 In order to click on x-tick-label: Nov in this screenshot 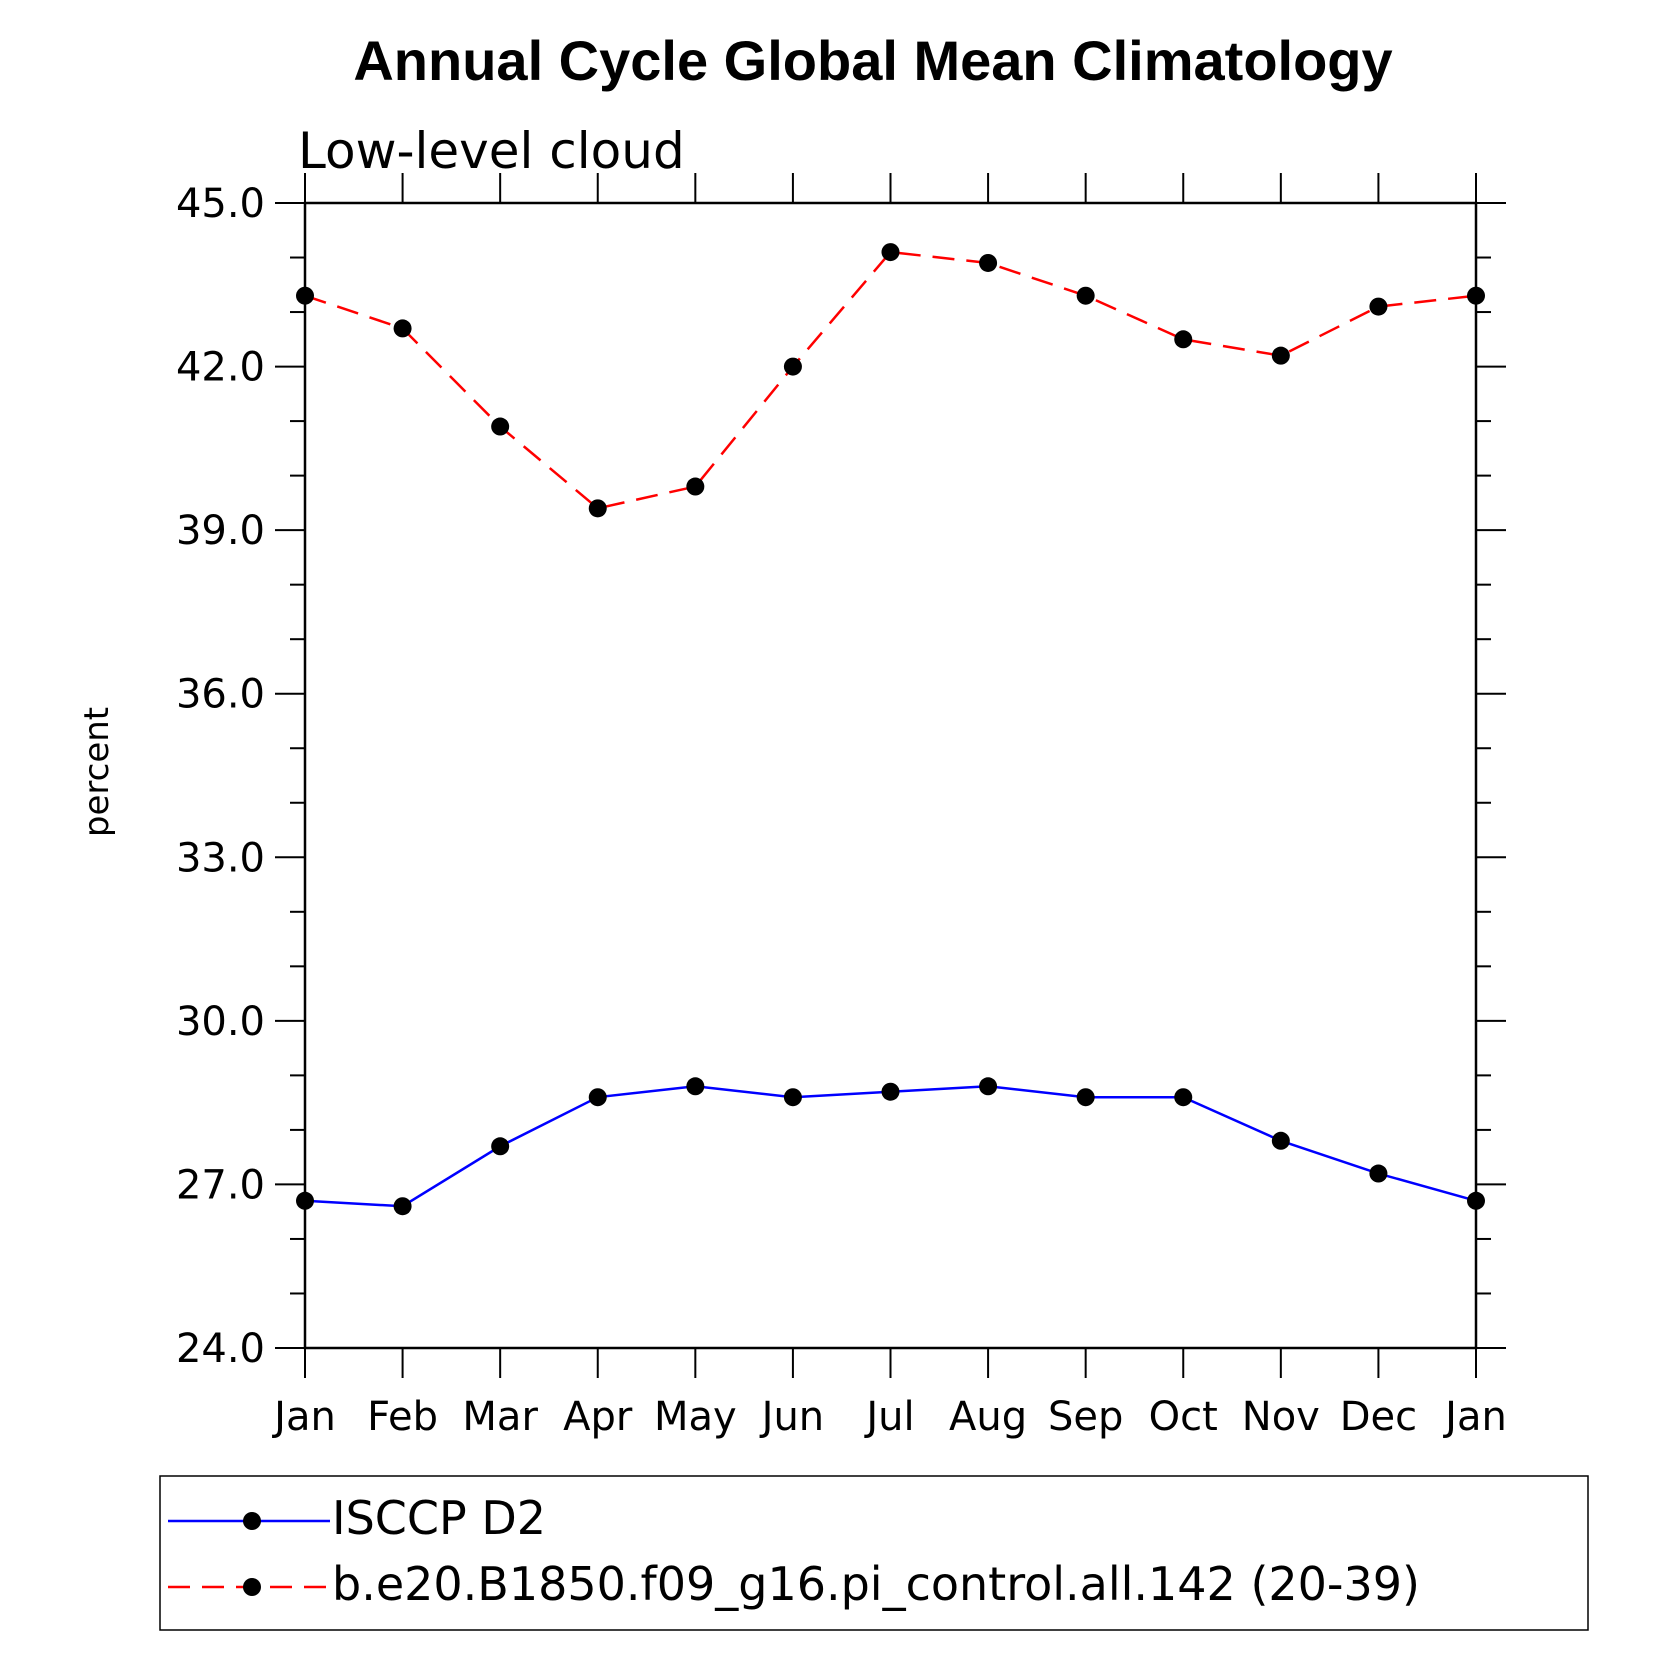, I will do `click(1281, 1417)`.